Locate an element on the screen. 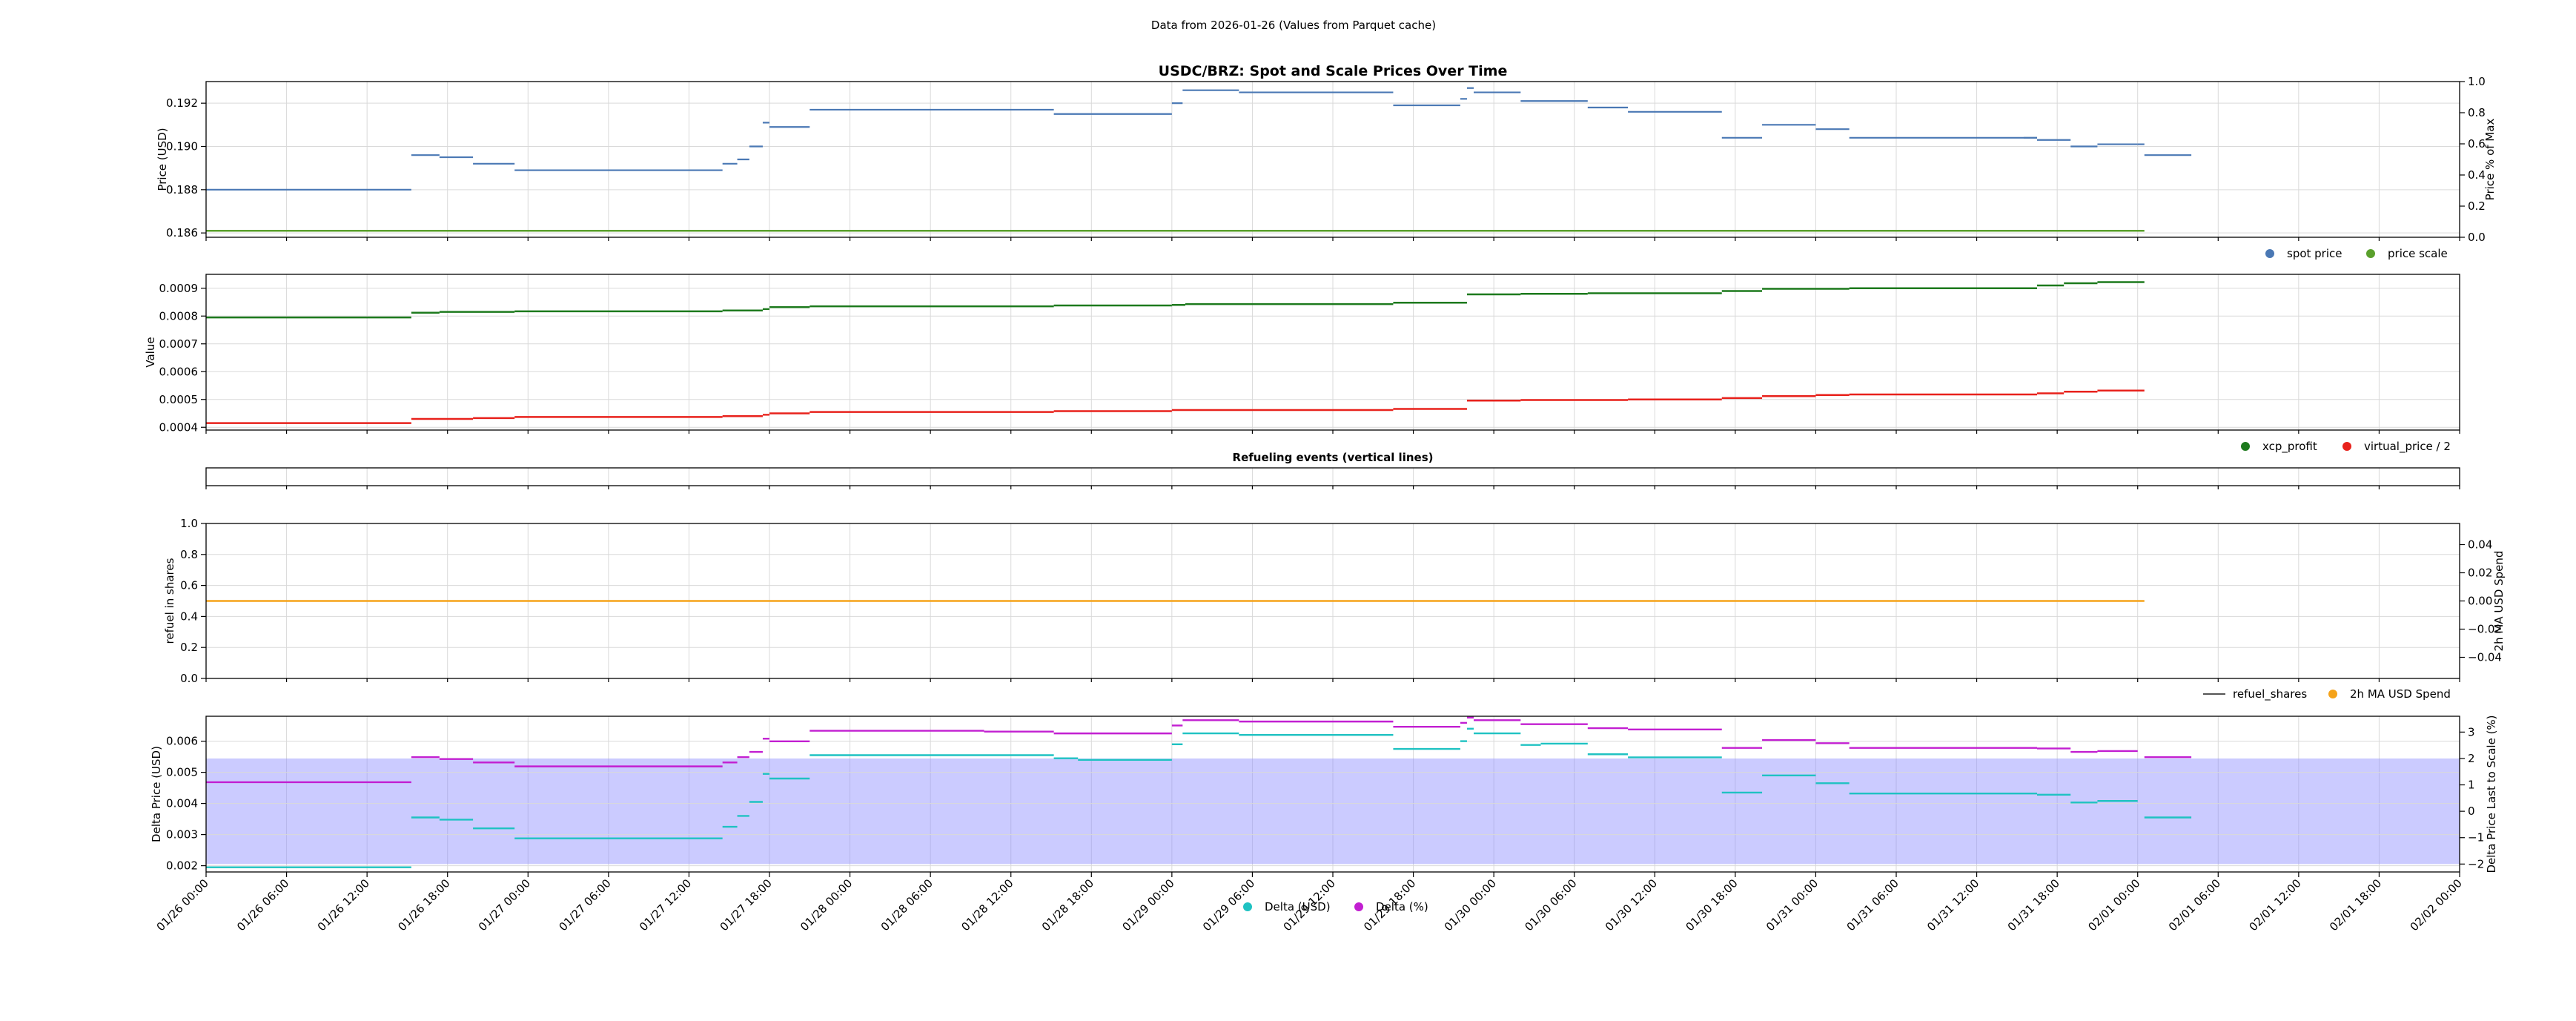 The width and height of the screenshot is (2576, 1021). legend-marker-virtual is located at coordinates (2346, 446).